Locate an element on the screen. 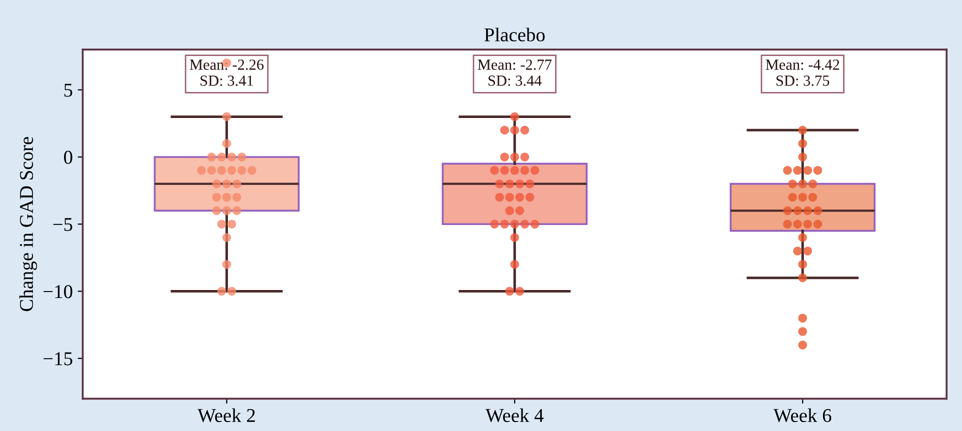 The image size is (962, 431). annotation: Mean: -4.42 SD: 3.75 is located at coordinates (803, 73).